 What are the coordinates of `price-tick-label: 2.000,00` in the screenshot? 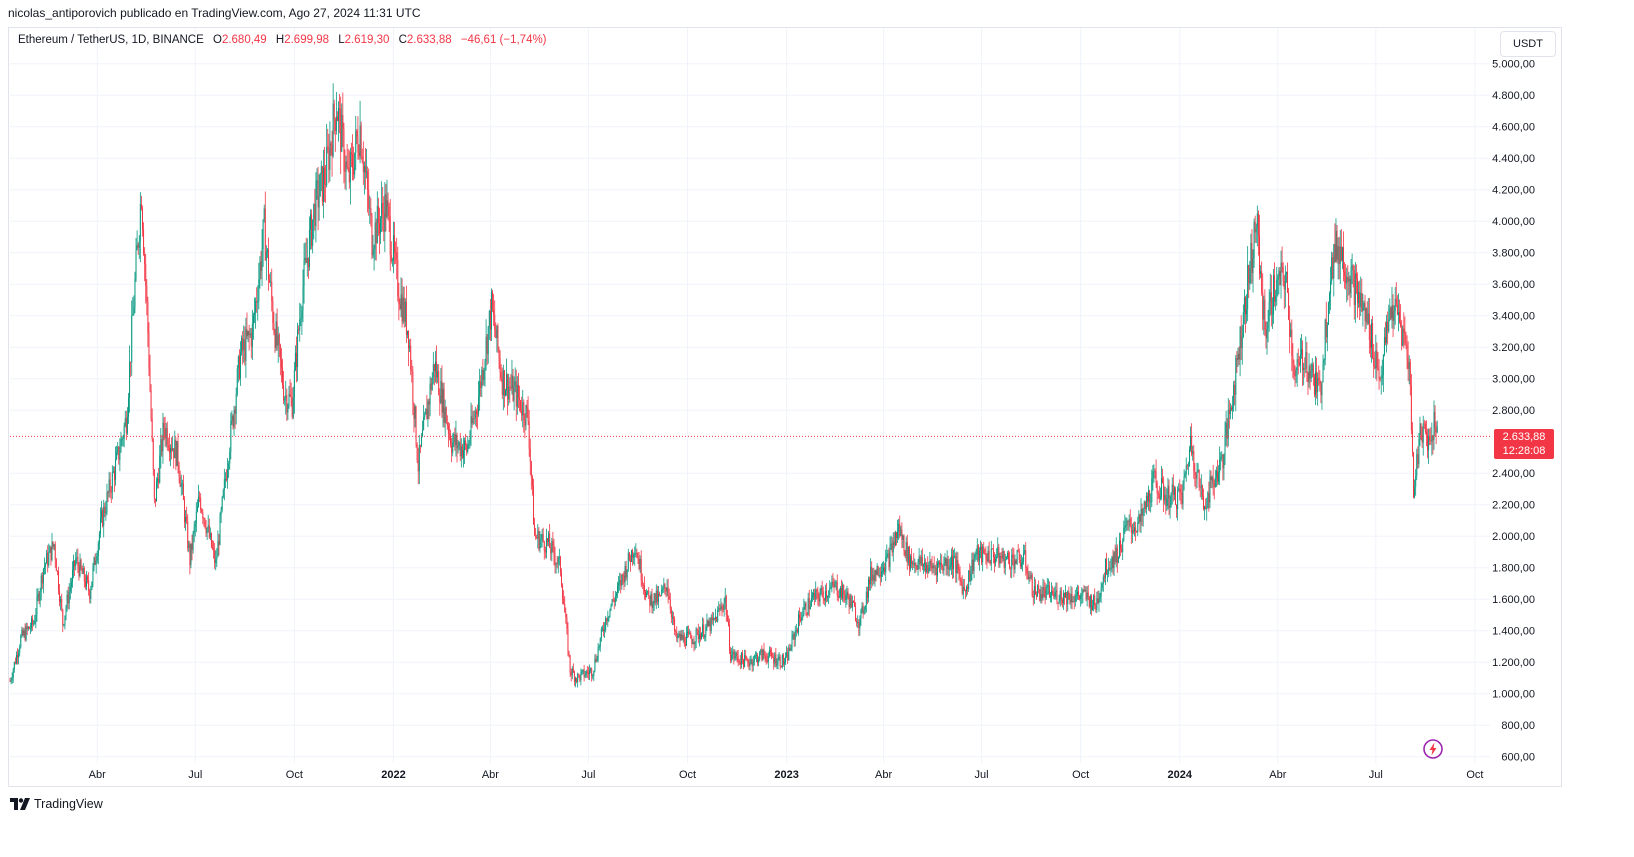 It's located at (1513, 537).